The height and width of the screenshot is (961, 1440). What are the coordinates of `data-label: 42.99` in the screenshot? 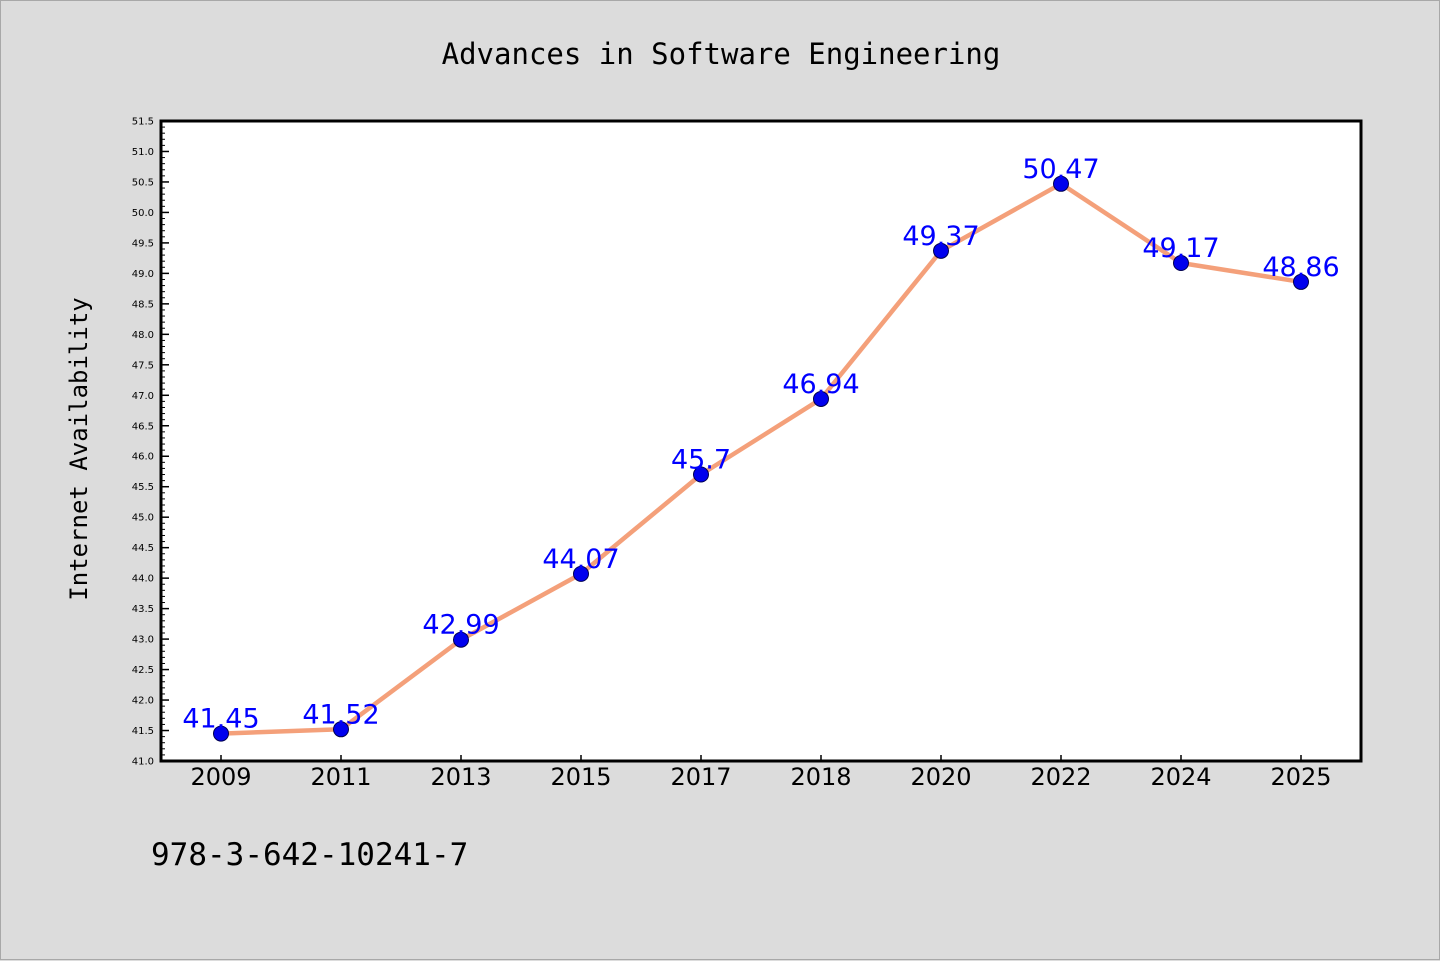 It's located at (460, 625).